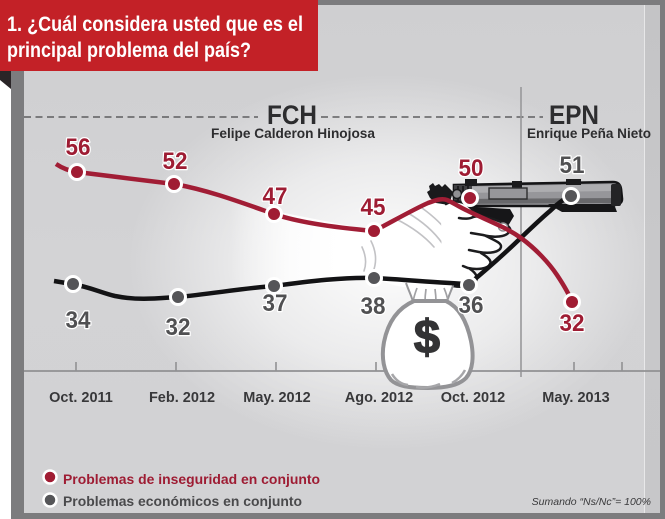 This screenshot has height=519, width=665. What do you see at coordinates (373, 207) in the screenshot?
I see `svg-text: 45` at bounding box center [373, 207].